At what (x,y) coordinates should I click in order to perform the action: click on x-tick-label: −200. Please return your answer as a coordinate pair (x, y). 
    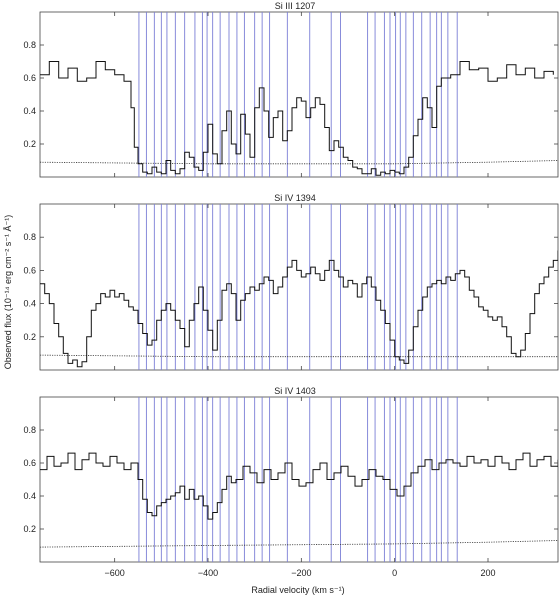
    Looking at the image, I should click on (301, 573).